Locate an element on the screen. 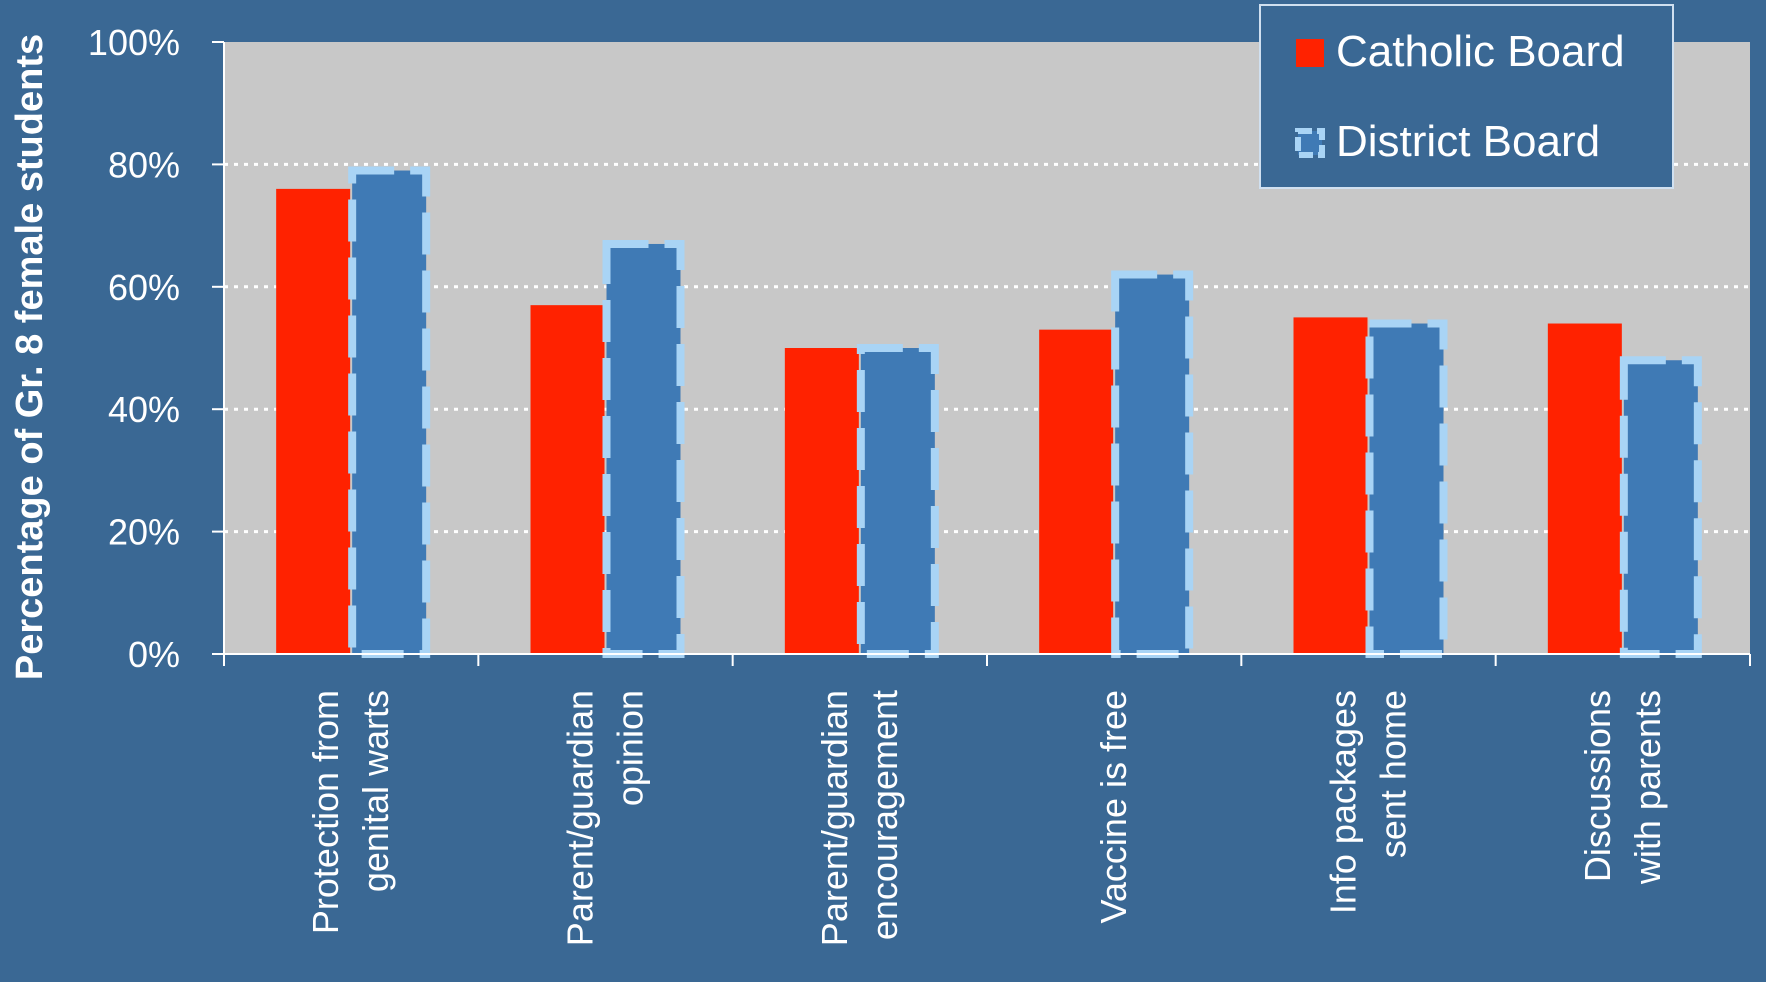  legend-swatch-district-board is located at coordinates (1310, 143).